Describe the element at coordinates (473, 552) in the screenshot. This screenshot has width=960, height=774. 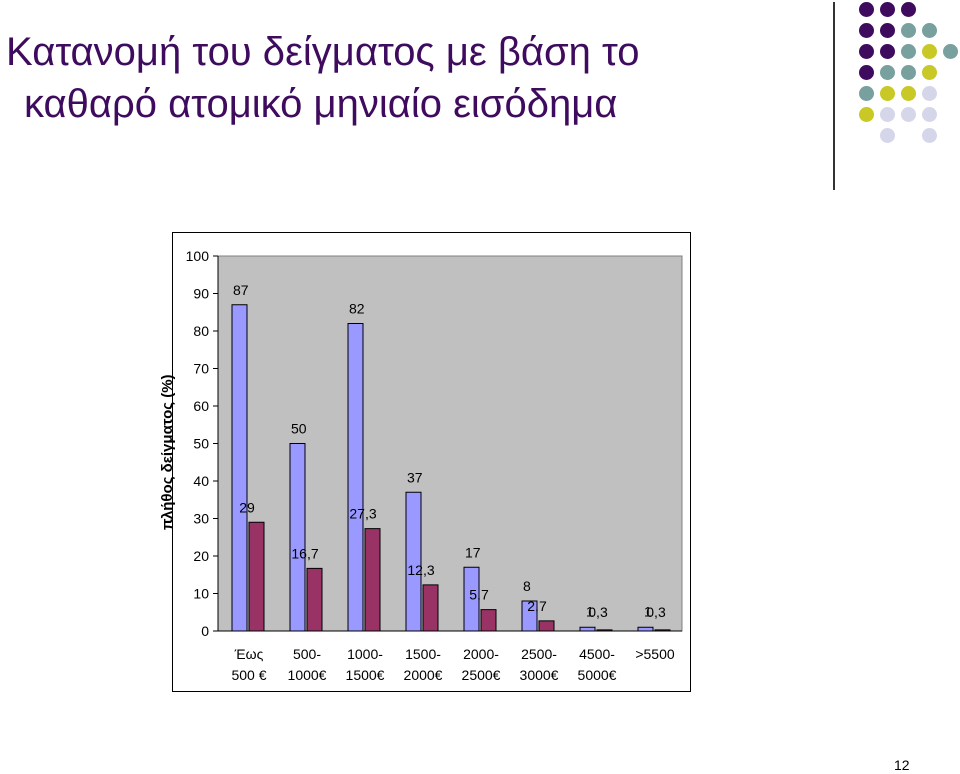
I see `data-label: 17` at that location.